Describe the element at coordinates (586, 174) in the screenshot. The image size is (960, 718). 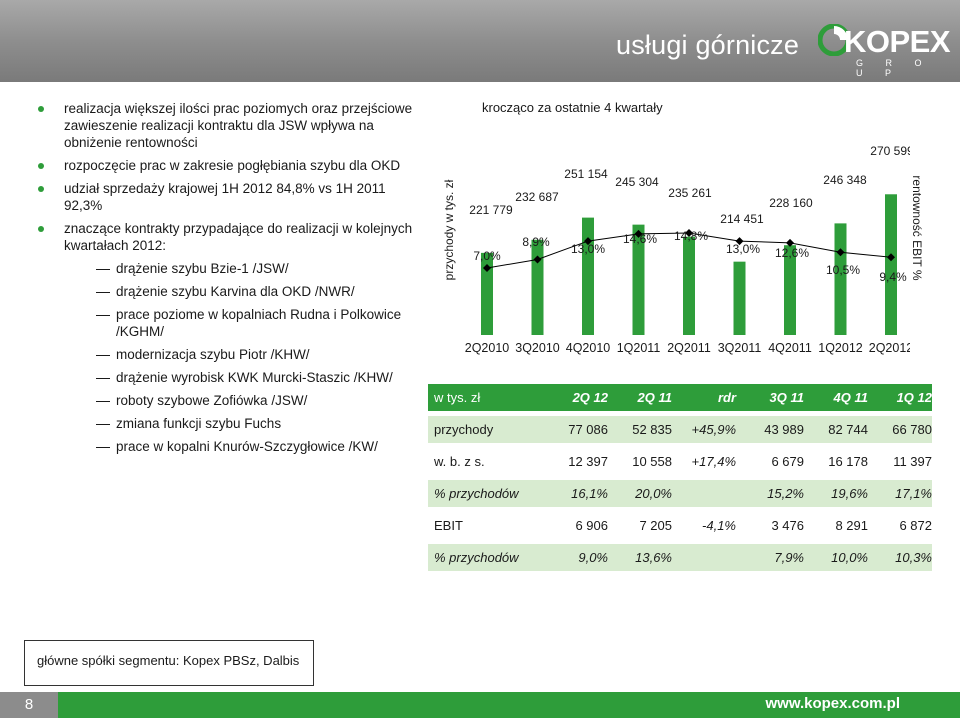
I see `bar-value-label: 251 154` at that location.